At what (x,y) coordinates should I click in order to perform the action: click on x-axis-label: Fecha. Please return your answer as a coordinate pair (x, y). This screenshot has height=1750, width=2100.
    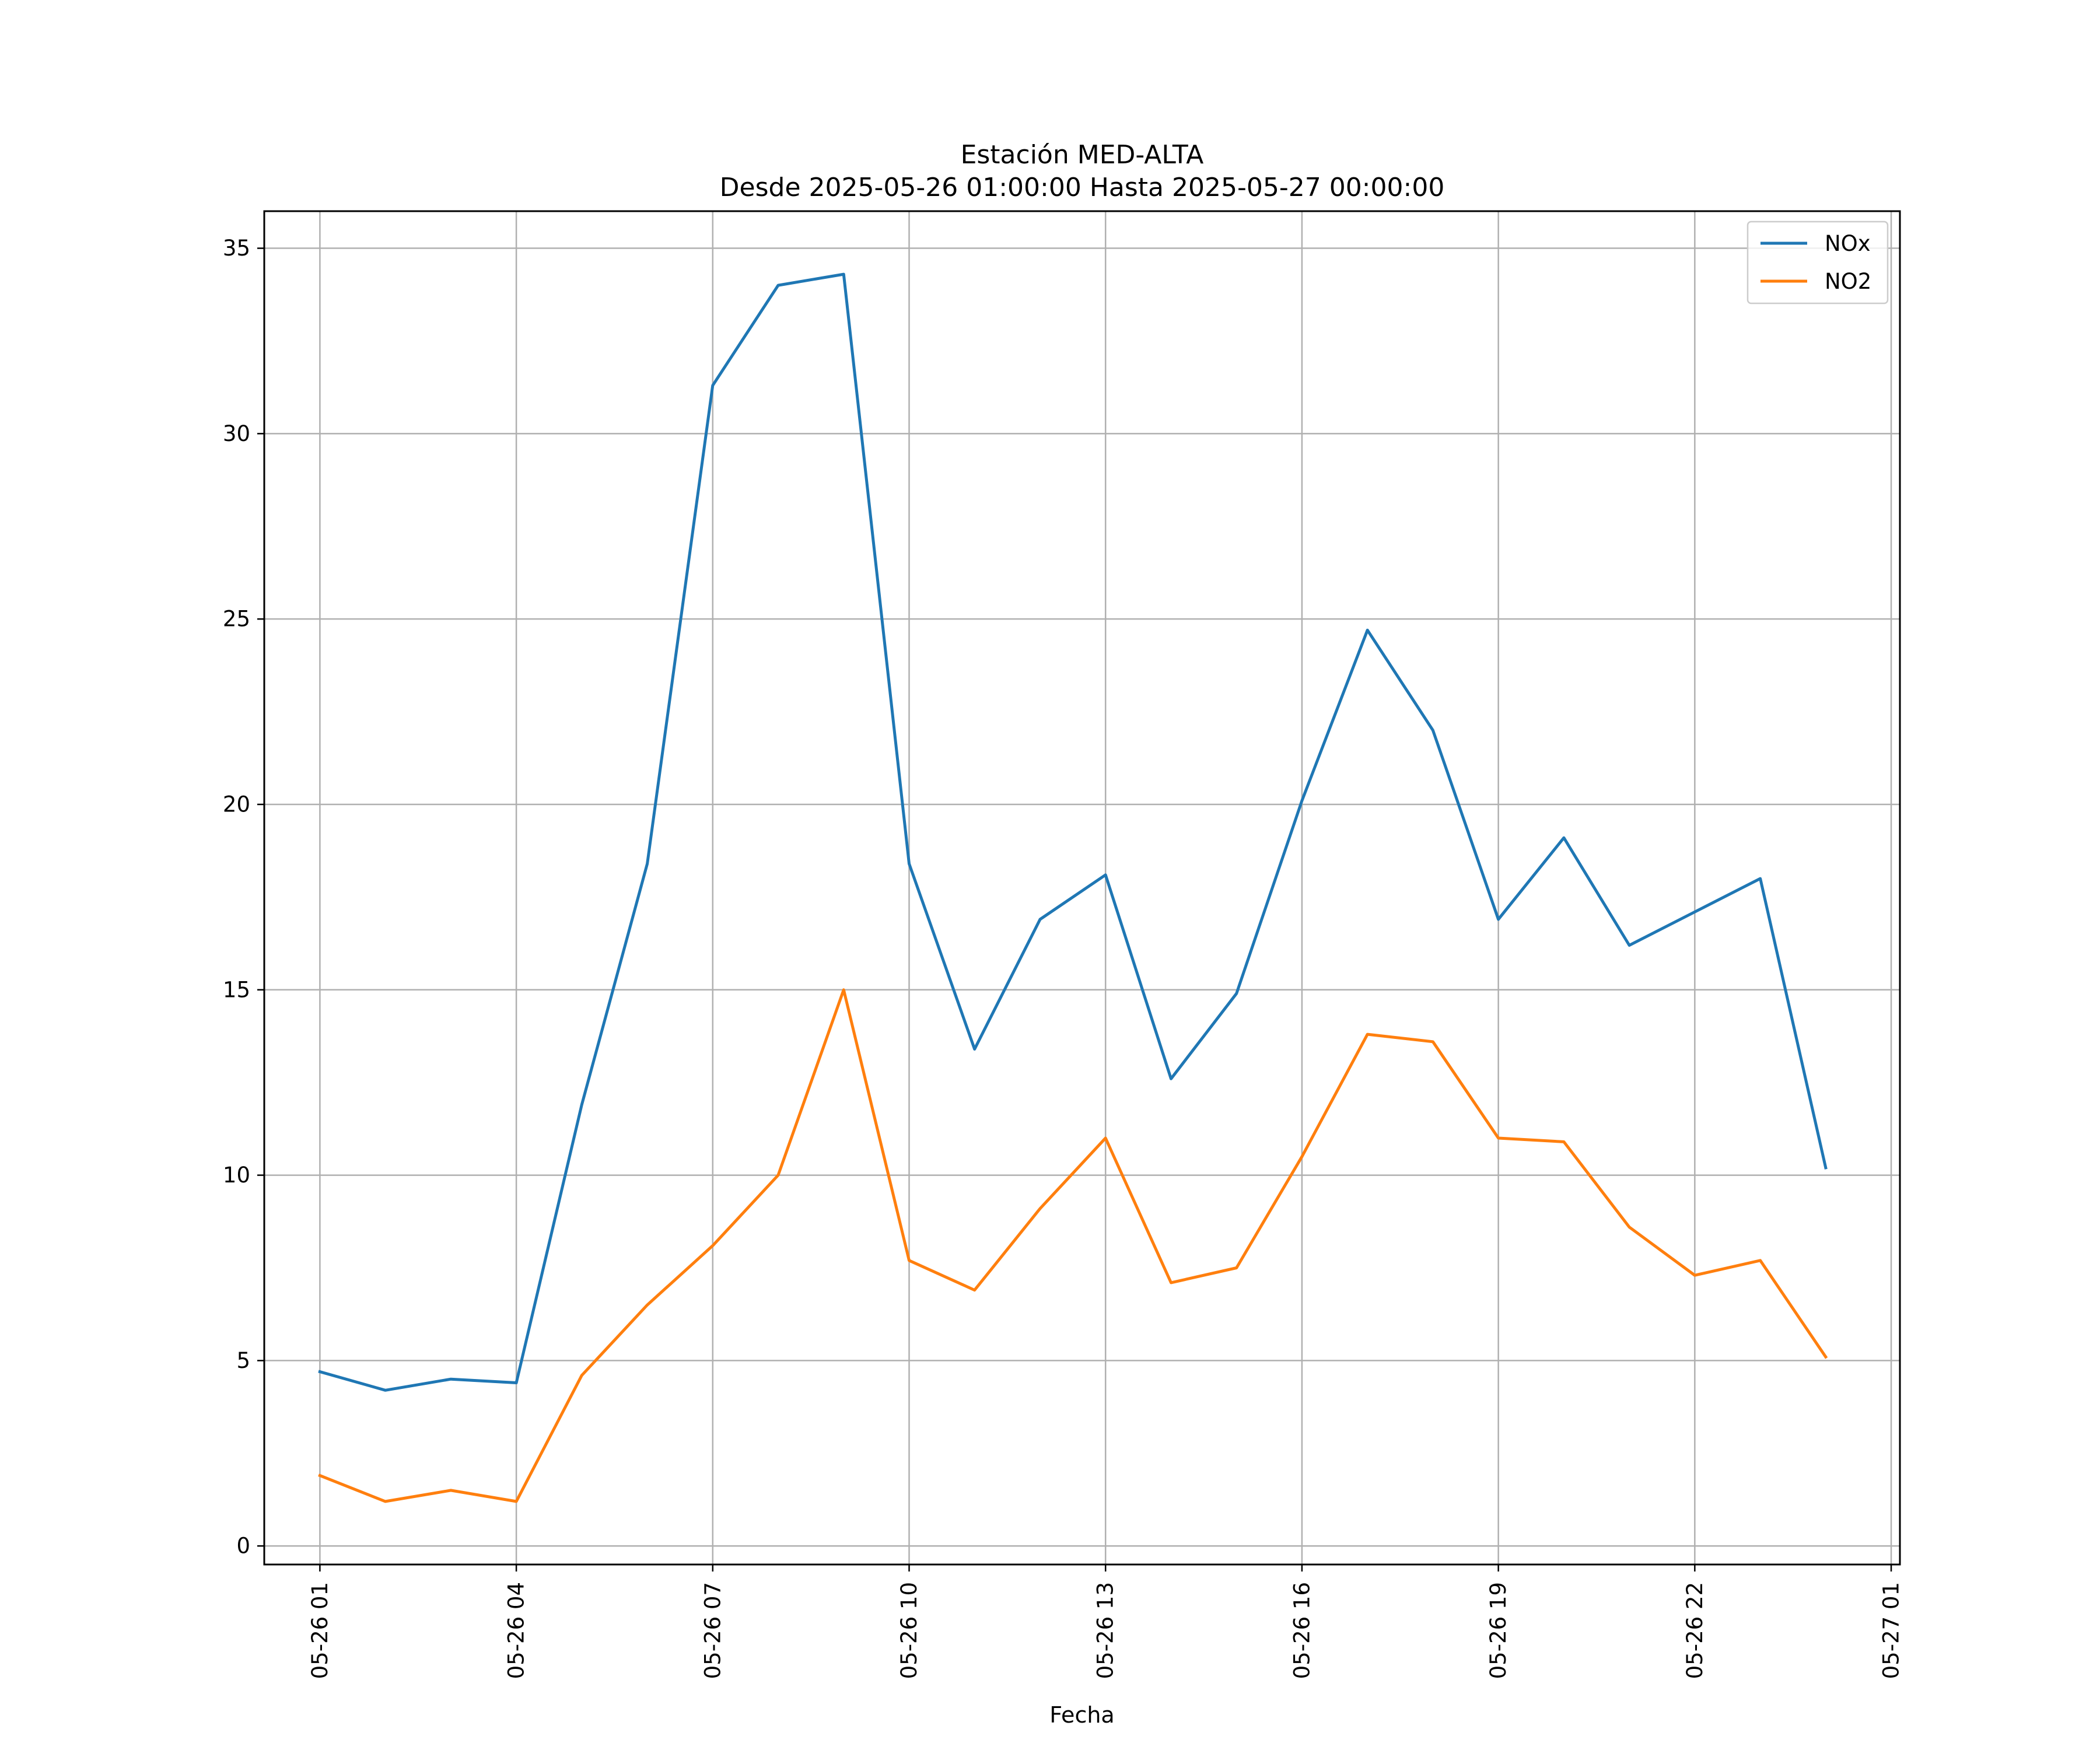
    Looking at the image, I should click on (1081, 1715).